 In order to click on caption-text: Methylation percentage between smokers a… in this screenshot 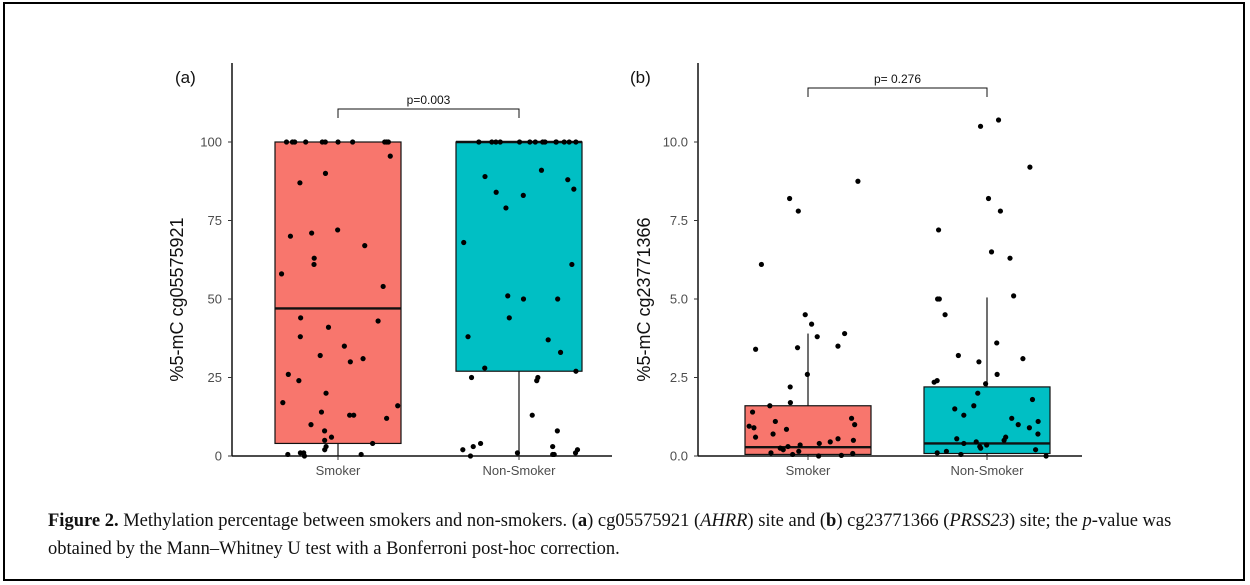, I will do `click(348, 521)`.